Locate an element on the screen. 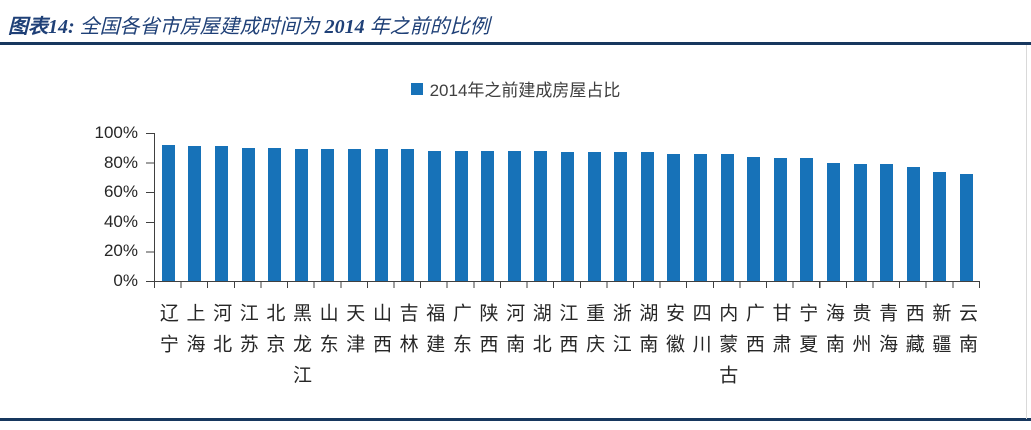 The height and width of the screenshot is (430, 1031). x-axis-label: 海南 is located at coordinates (833, 334).